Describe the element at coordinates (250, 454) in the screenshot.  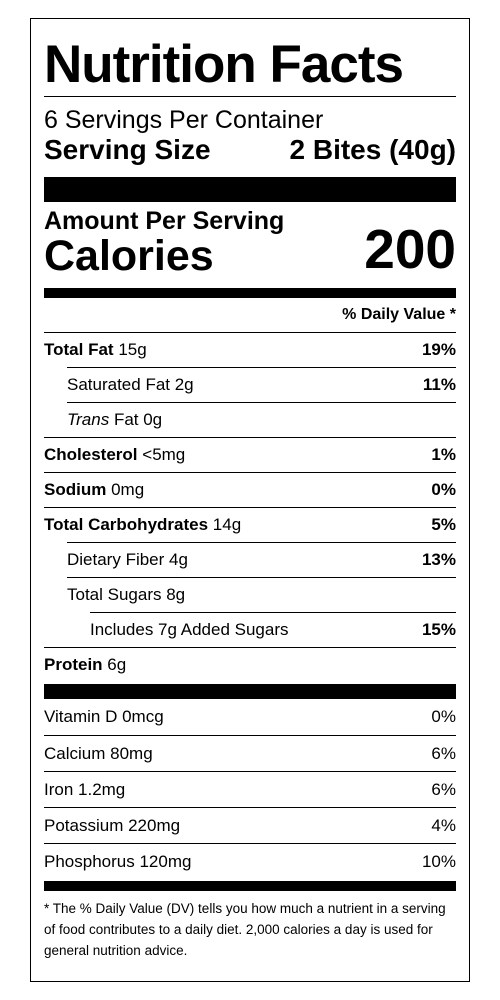
I see `nutrient-row-cholesterol: Cholesterol <5mg 1%` at that location.